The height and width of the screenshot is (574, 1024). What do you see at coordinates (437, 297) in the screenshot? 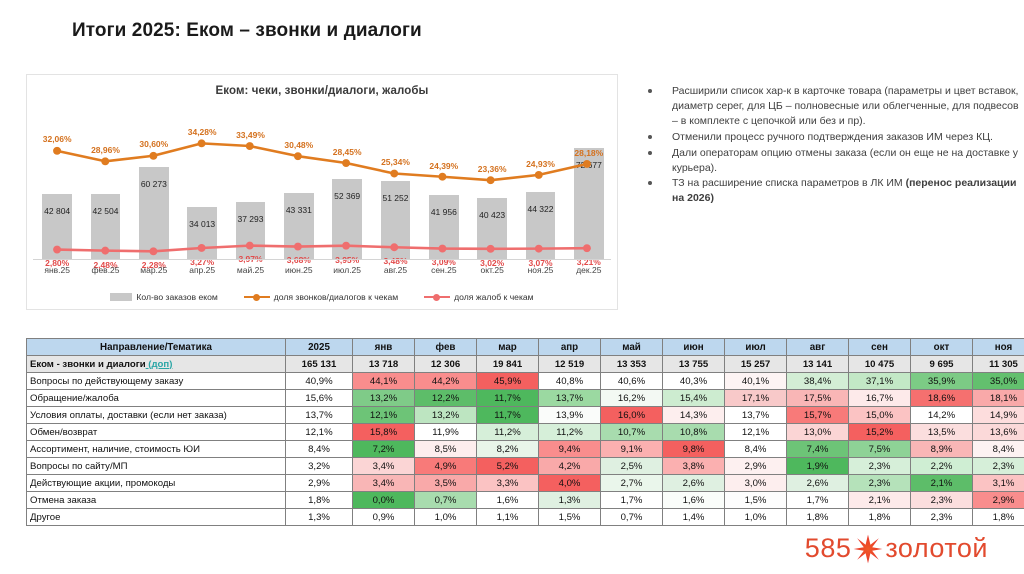
I see `legend-line-swatch` at bounding box center [437, 297].